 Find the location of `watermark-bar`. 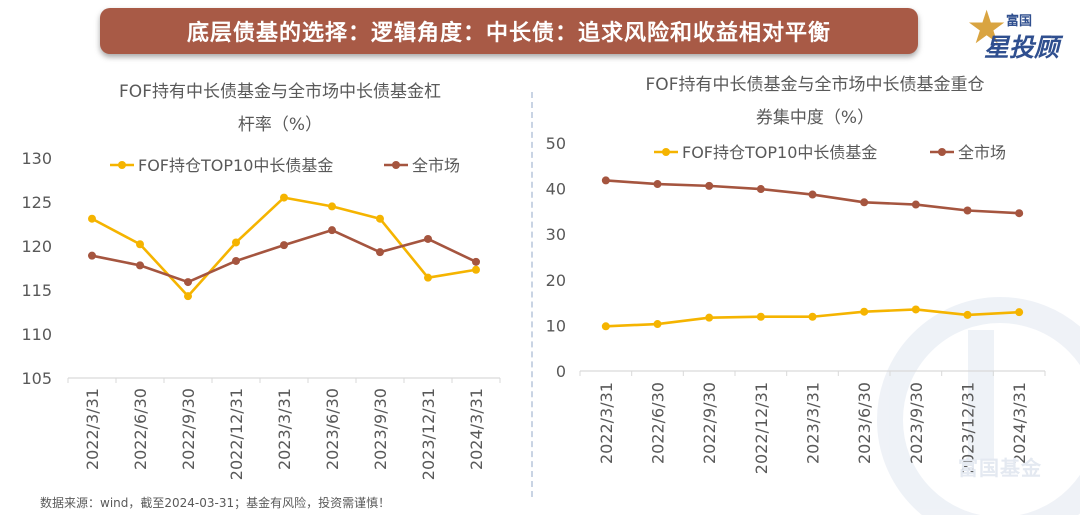

watermark-bar is located at coordinates (981, 395).